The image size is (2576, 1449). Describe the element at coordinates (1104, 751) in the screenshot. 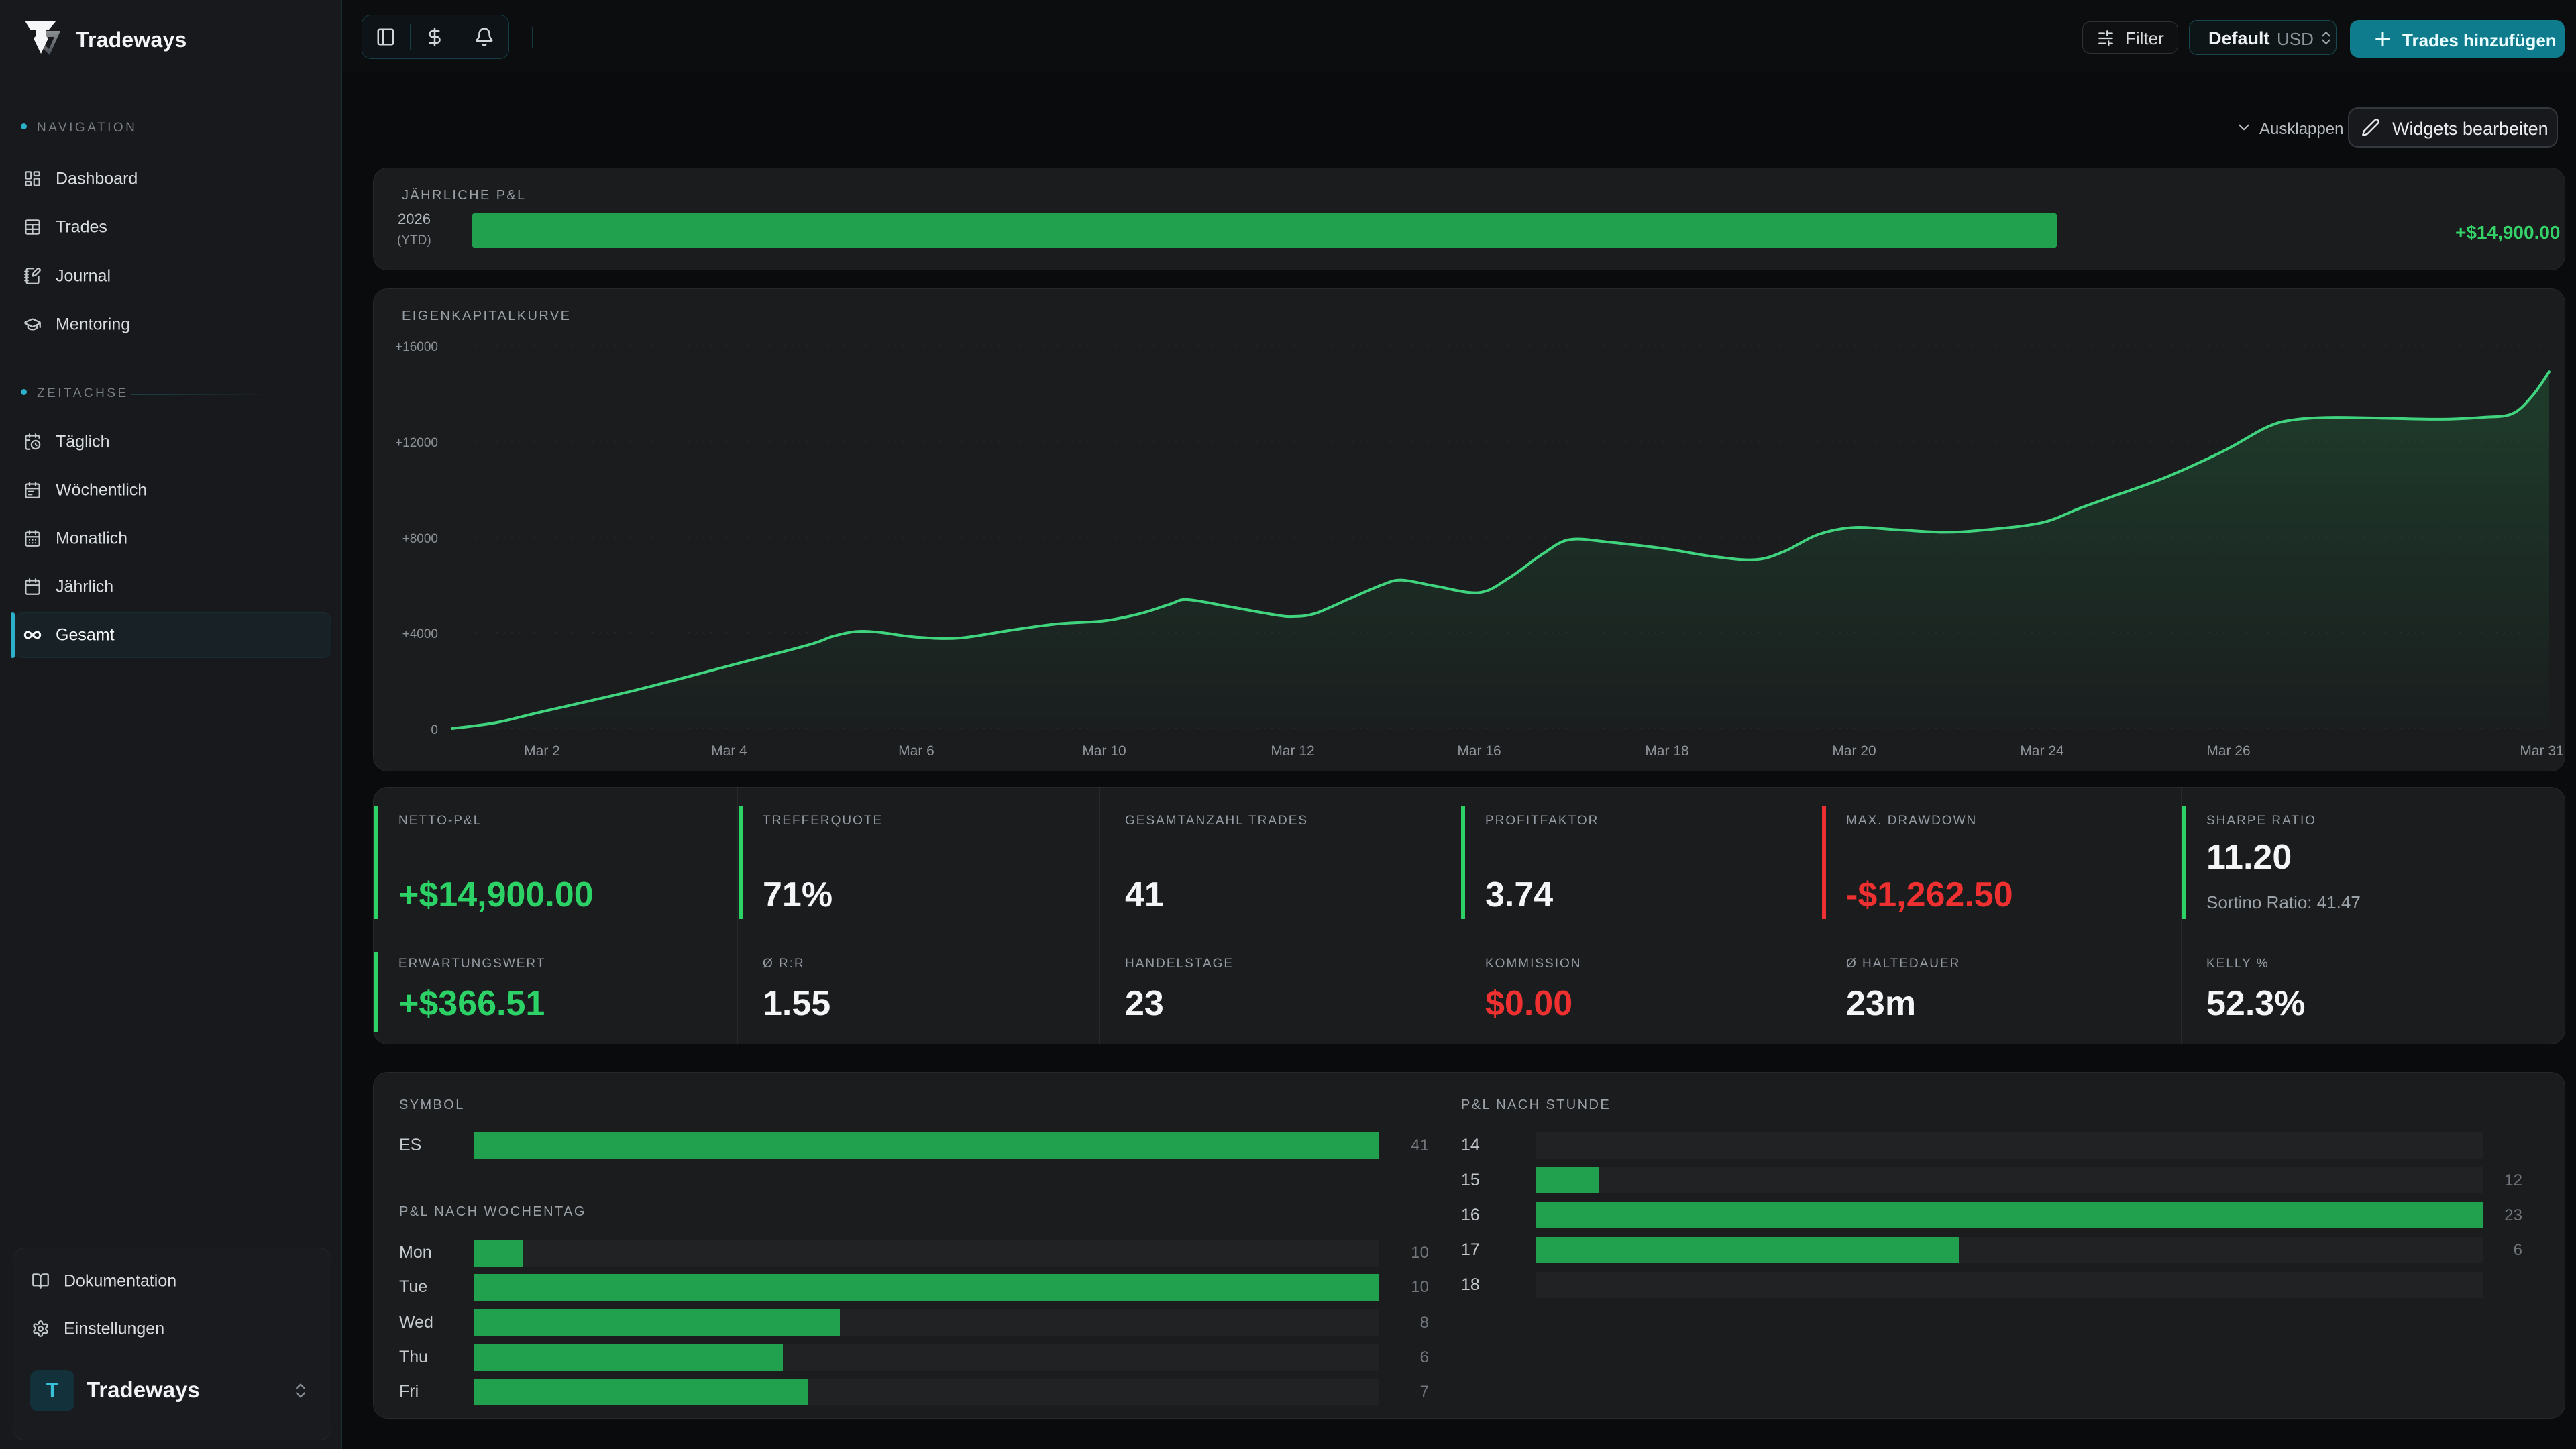

I see `svg-text: Mar 10` at that location.